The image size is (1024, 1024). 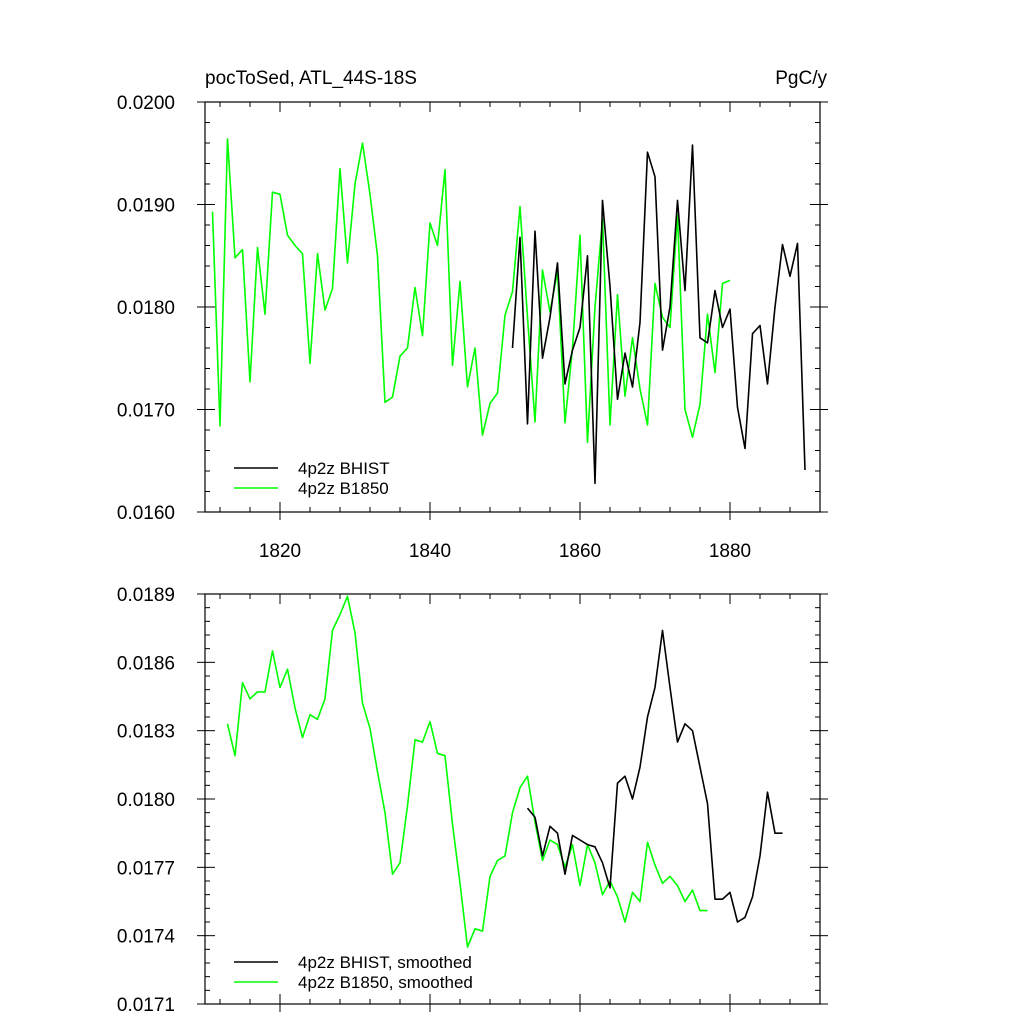 I want to click on x-tick-label: 1860, so click(x=580, y=551).